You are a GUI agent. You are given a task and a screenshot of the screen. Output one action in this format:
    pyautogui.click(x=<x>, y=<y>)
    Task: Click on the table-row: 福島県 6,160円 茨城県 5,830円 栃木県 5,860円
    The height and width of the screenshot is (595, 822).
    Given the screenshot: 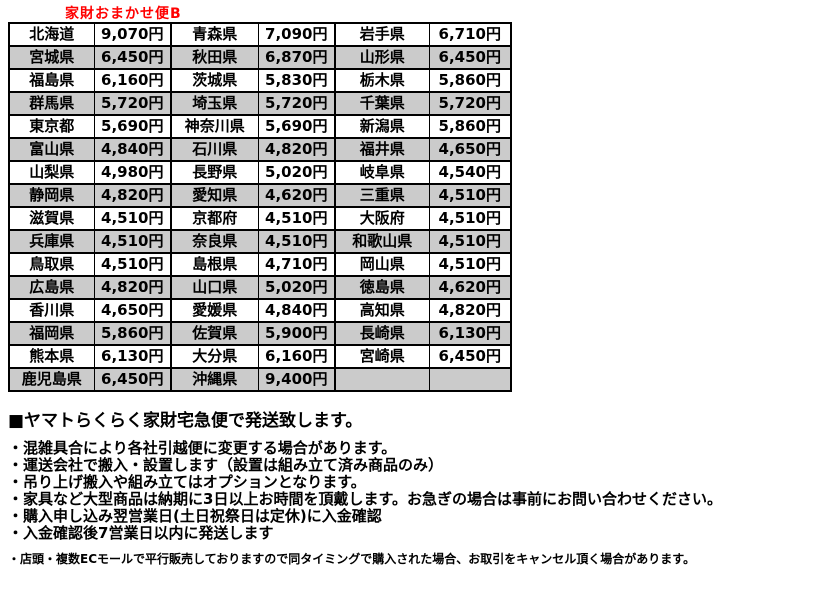 What is the action you would take?
    pyautogui.click(x=260, y=80)
    